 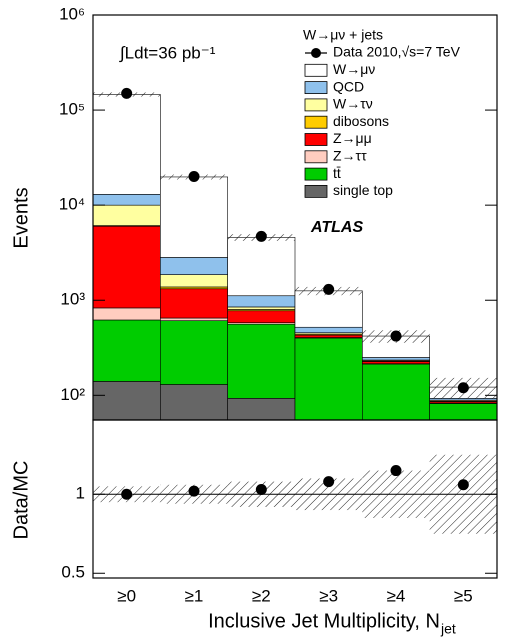 I want to click on x-tick-label: ≥5, so click(x=463, y=595).